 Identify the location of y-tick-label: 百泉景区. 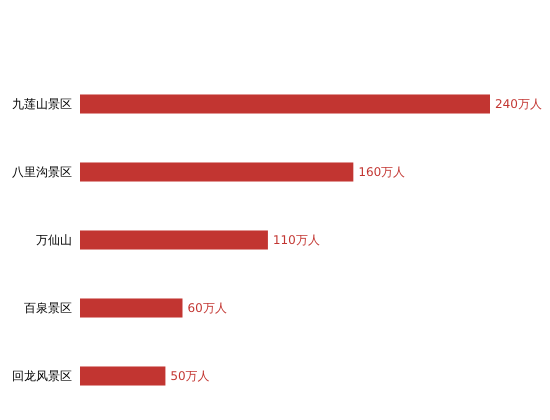
(48, 308).